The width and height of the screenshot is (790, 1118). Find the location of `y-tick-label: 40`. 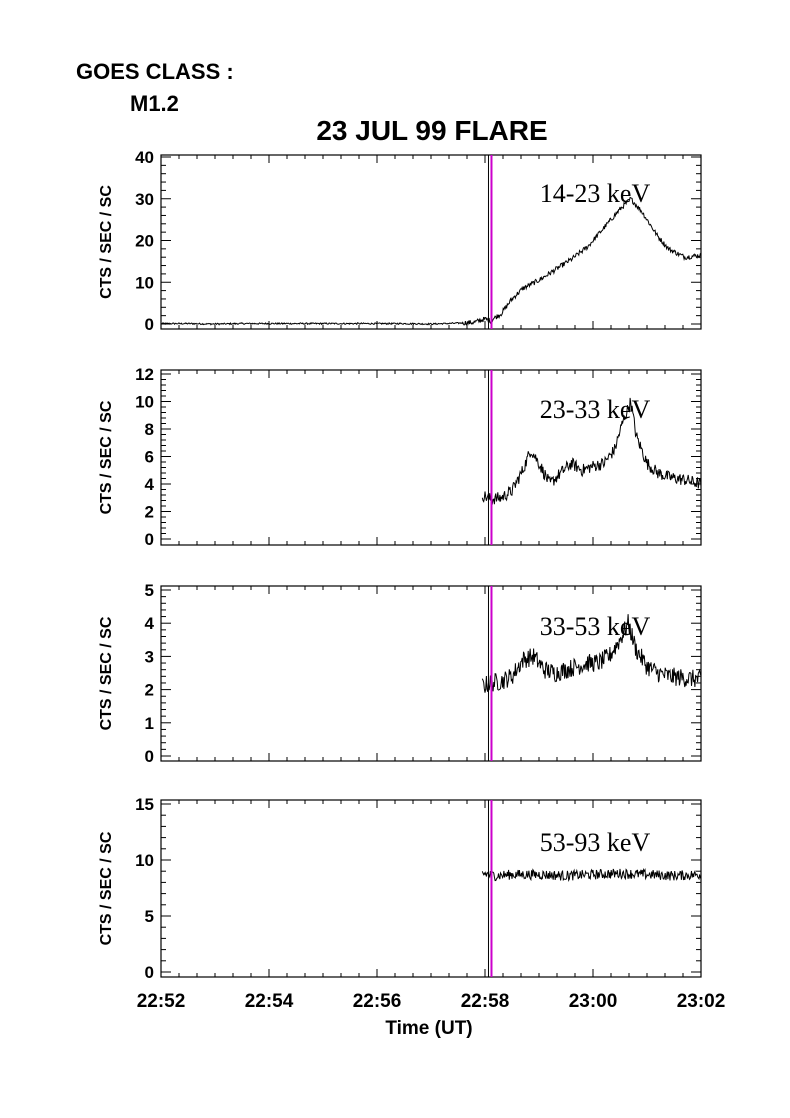

y-tick-label: 40 is located at coordinates (144, 157).